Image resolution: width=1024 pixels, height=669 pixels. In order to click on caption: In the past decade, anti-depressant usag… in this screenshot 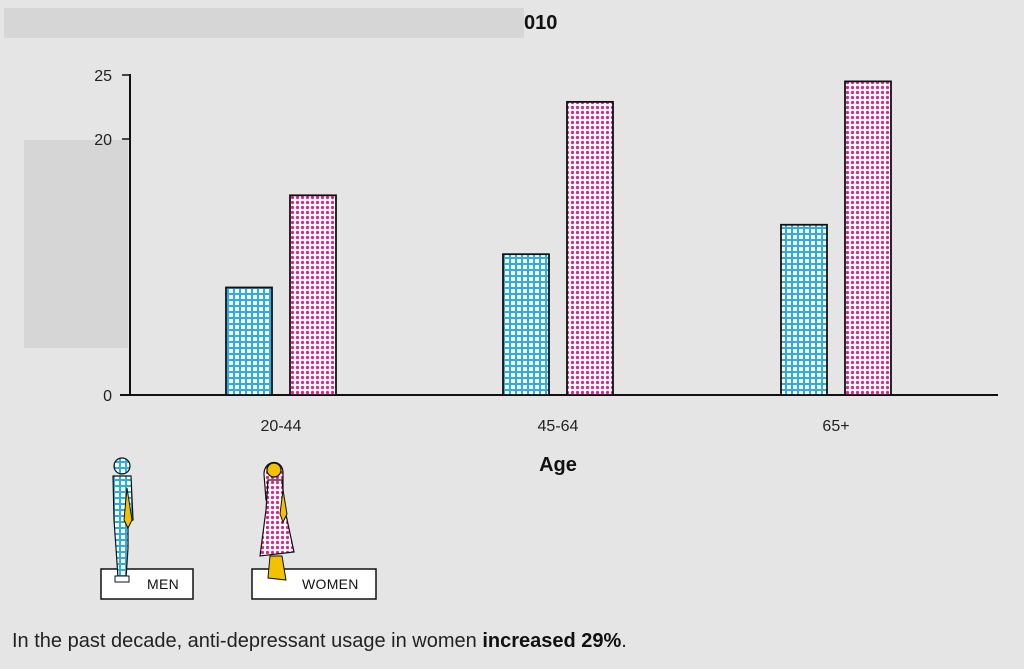, I will do `click(319, 641)`.